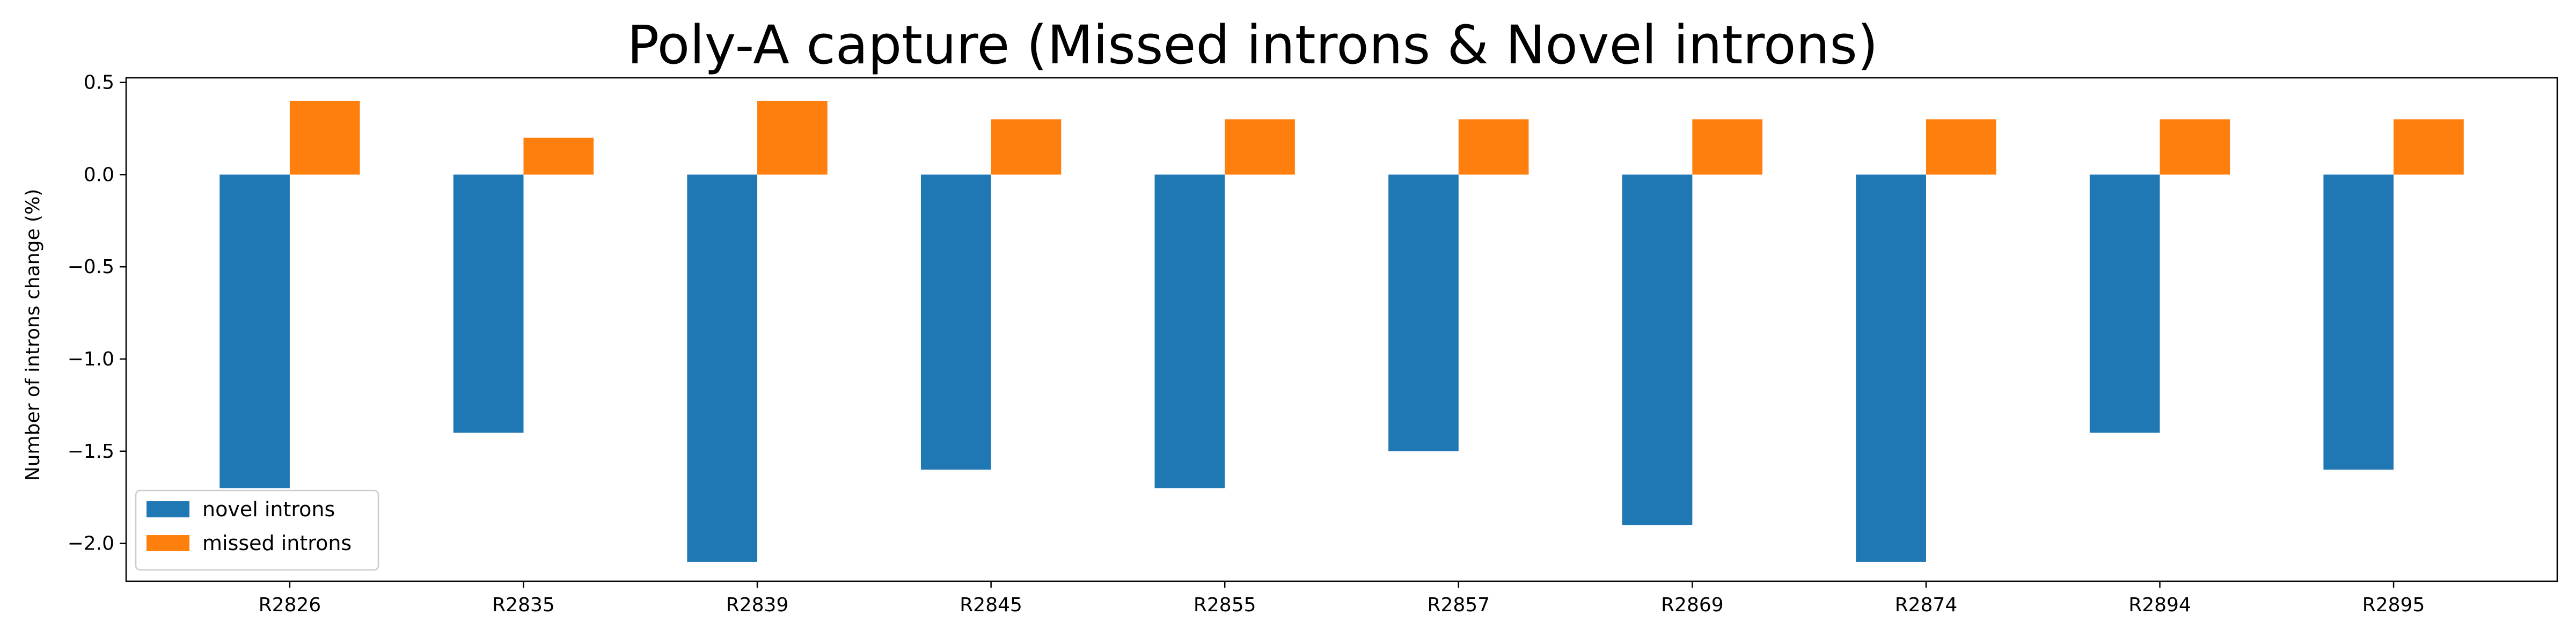 The image size is (2576, 644). Describe the element at coordinates (2195, 147) in the screenshot. I see `bar-missed-introns-R2894` at that location.